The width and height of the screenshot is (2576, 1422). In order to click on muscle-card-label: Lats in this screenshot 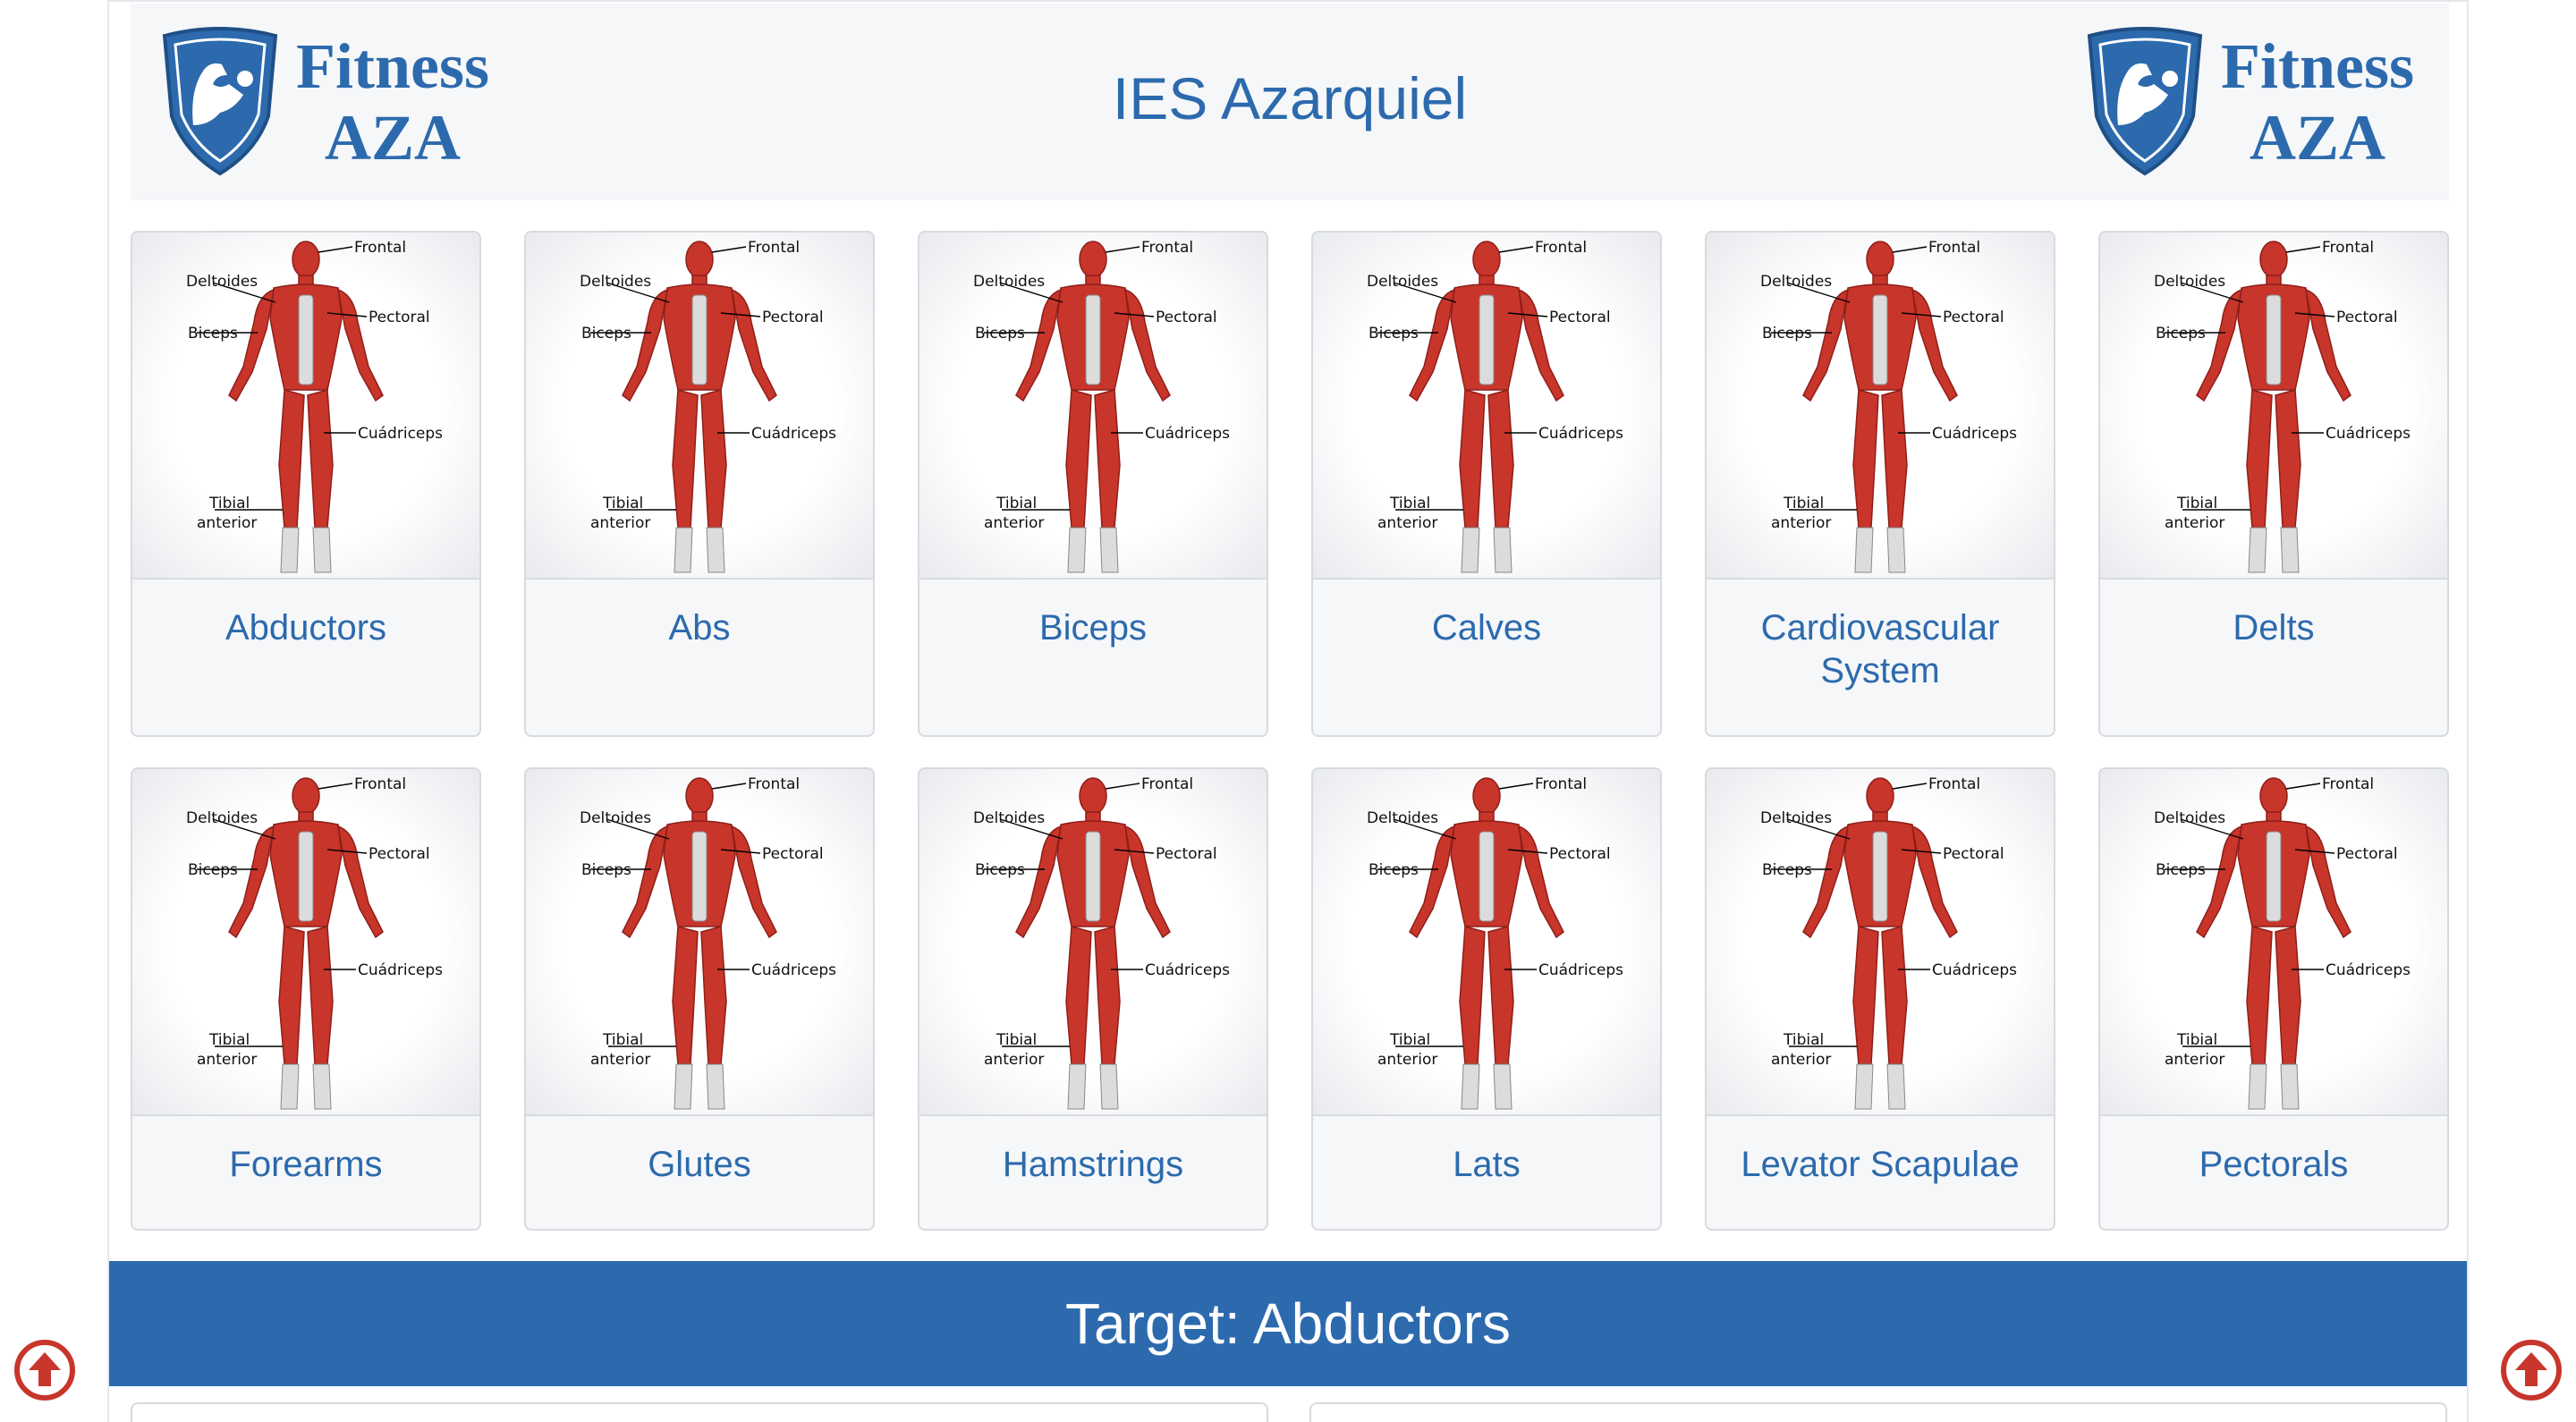, I will do `click(1487, 1164)`.